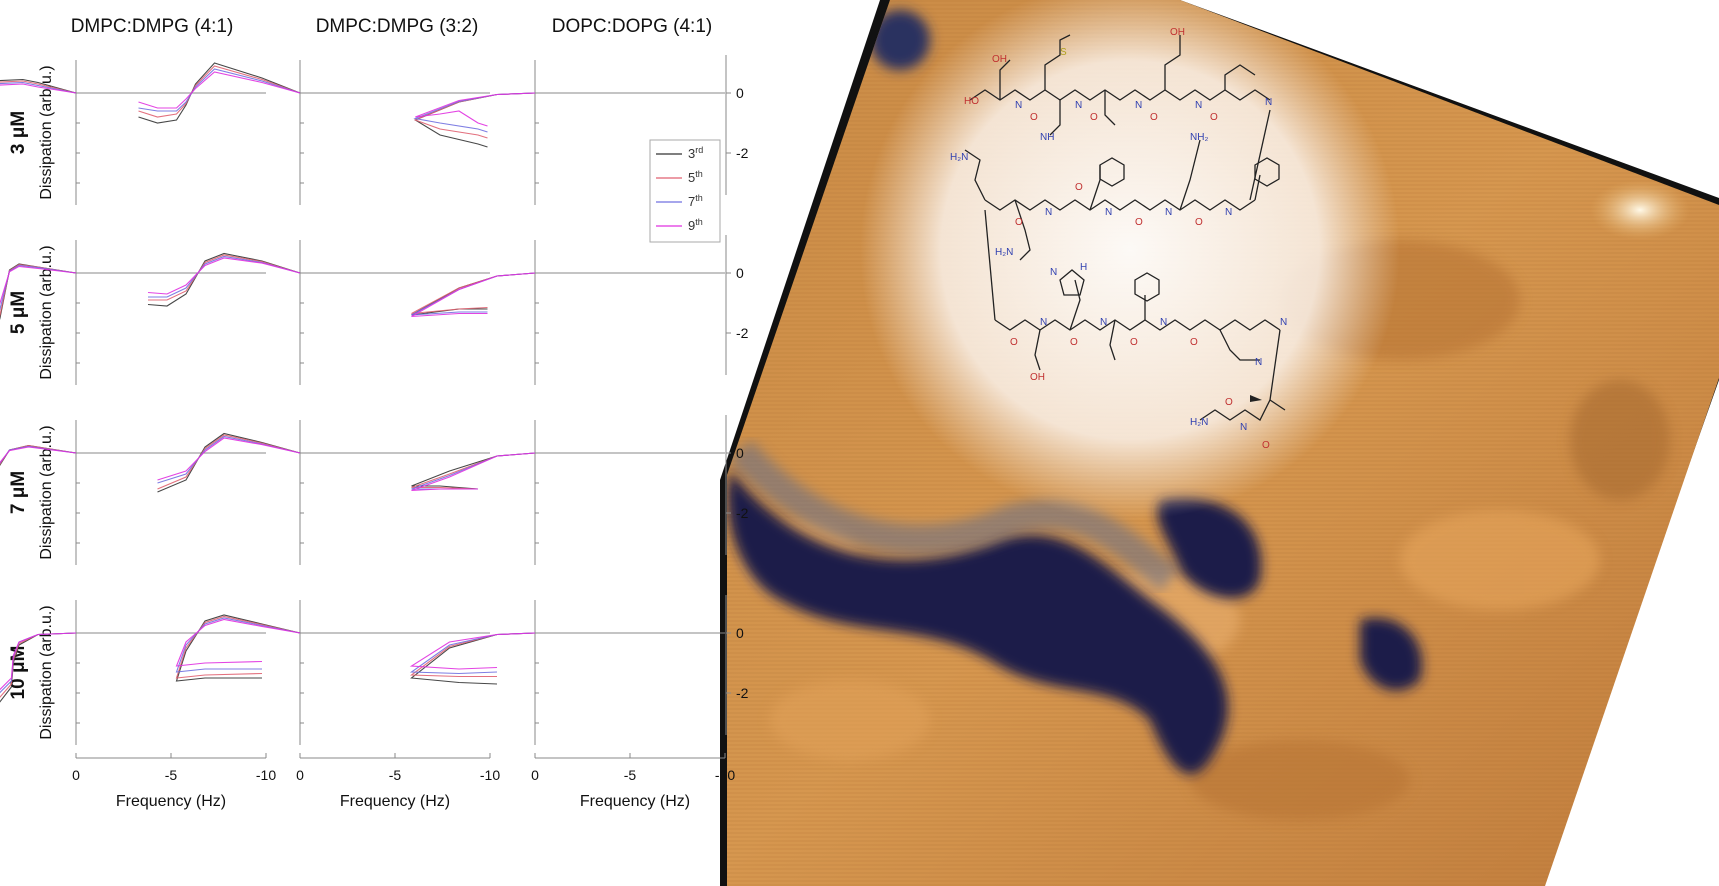 The height and width of the screenshot is (886, 1719). What do you see at coordinates (1199, 137) in the screenshot?
I see `svg-text: NH₂` at bounding box center [1199, 137].